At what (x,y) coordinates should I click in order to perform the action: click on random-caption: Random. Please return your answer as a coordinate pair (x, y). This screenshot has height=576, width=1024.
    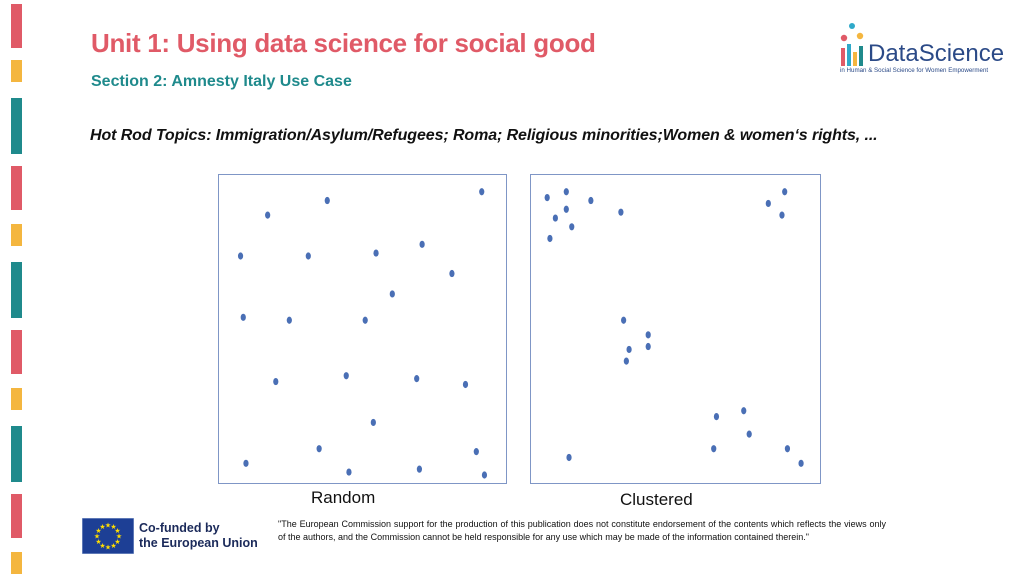
    Looking at the image, I should click on (343, 497).